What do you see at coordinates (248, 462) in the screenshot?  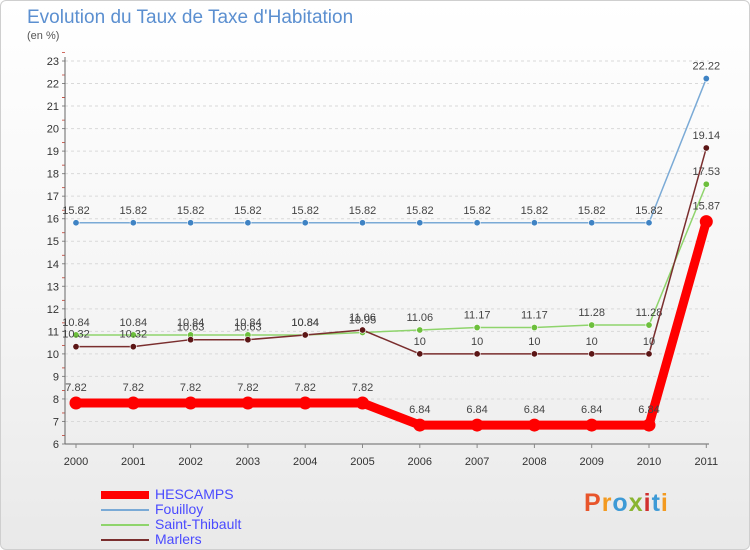 I see `x-tick-label: 2003` at bounding box center [248, 462].